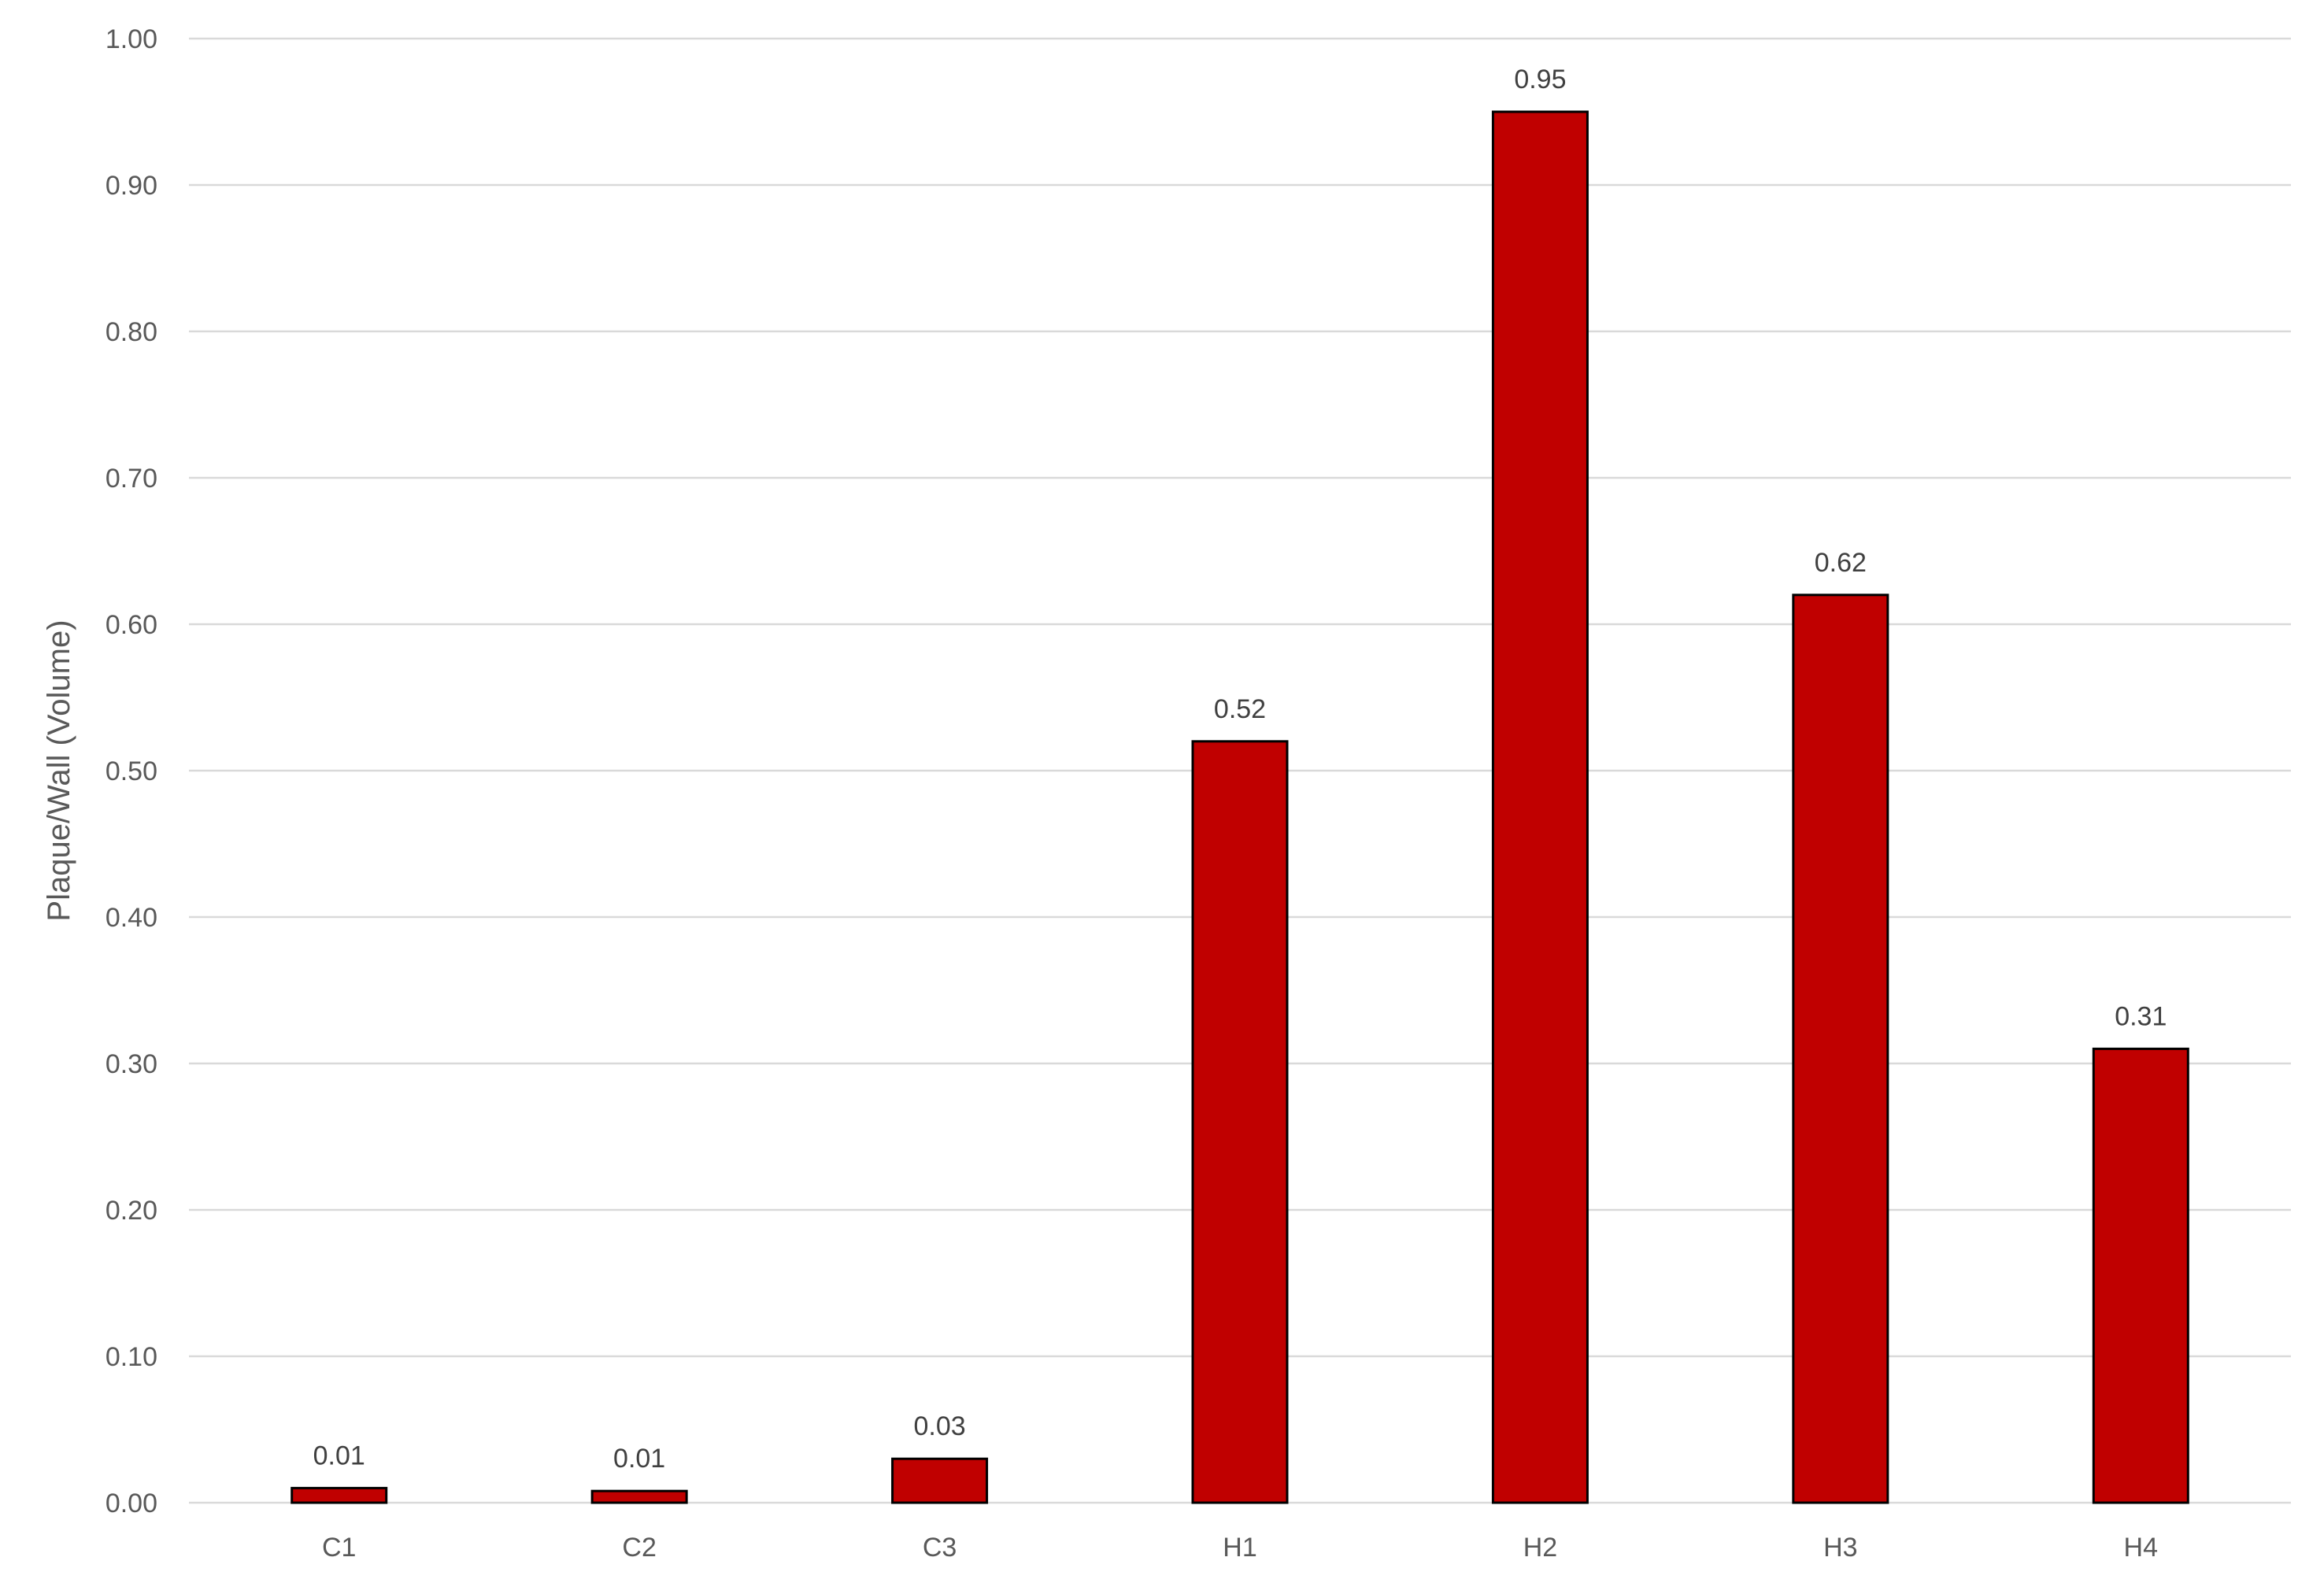 This screenshot has height=1583, width=2324. I want to click on bar-h4, so click(2140, 1275).